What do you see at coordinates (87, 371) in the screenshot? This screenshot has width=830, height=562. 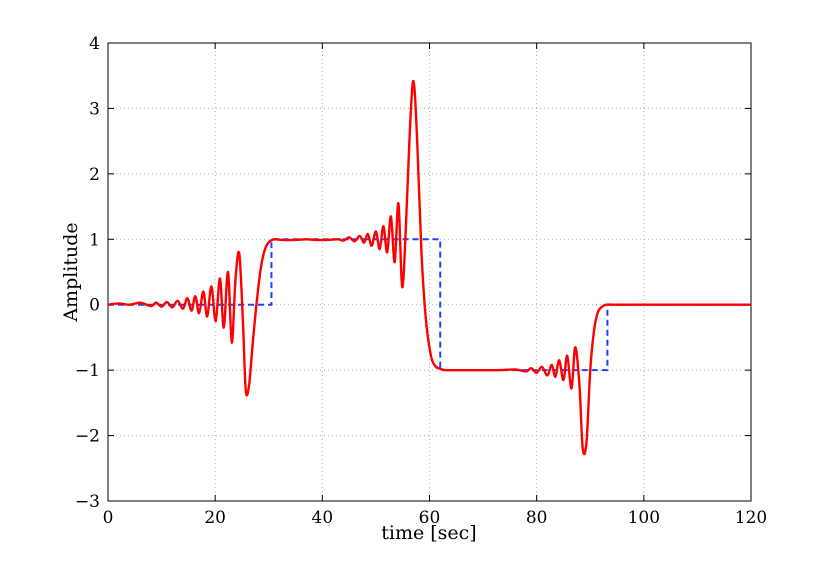 I see `y-tick-label: −1` at bounding box center [87, 371].